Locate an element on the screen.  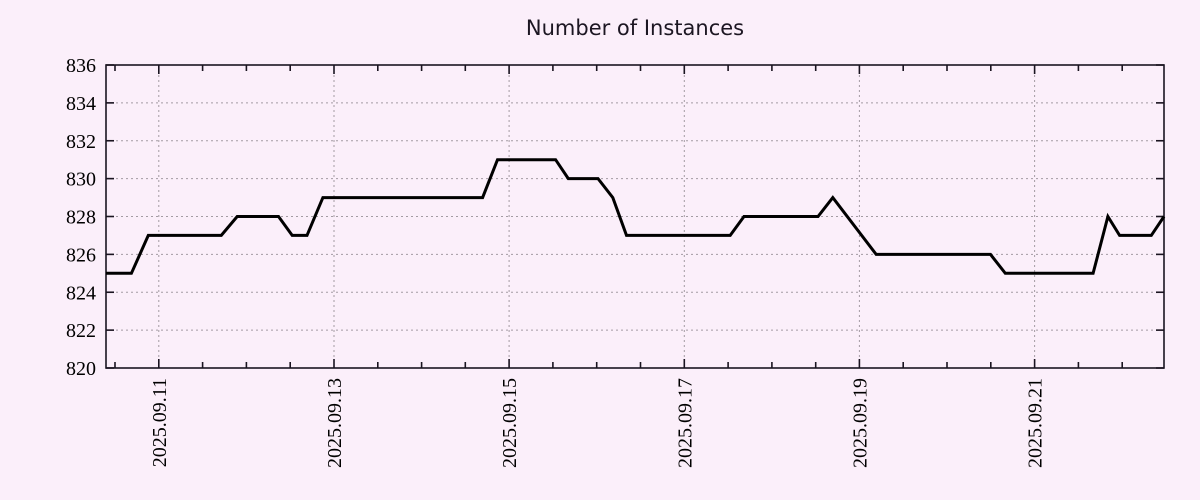
x-tick-label: 2025.09.21 is located at coordinates (1036, 423).